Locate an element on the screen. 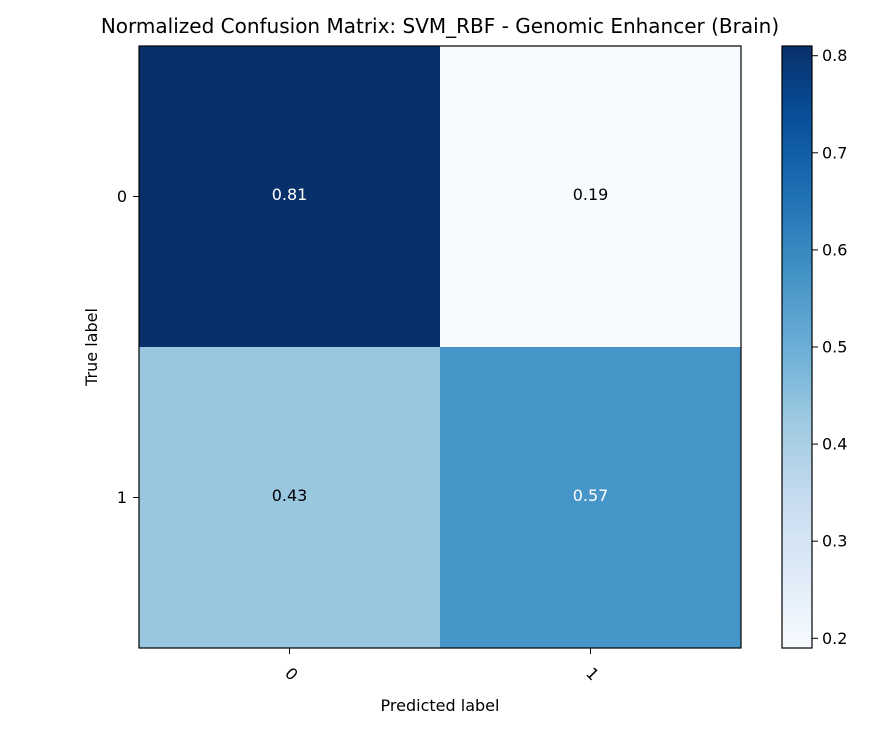 Image resolution: width=879 pixels, height=730 pixels. colorbar-tick-label: 0.2 is located at coordinates (834, 638).